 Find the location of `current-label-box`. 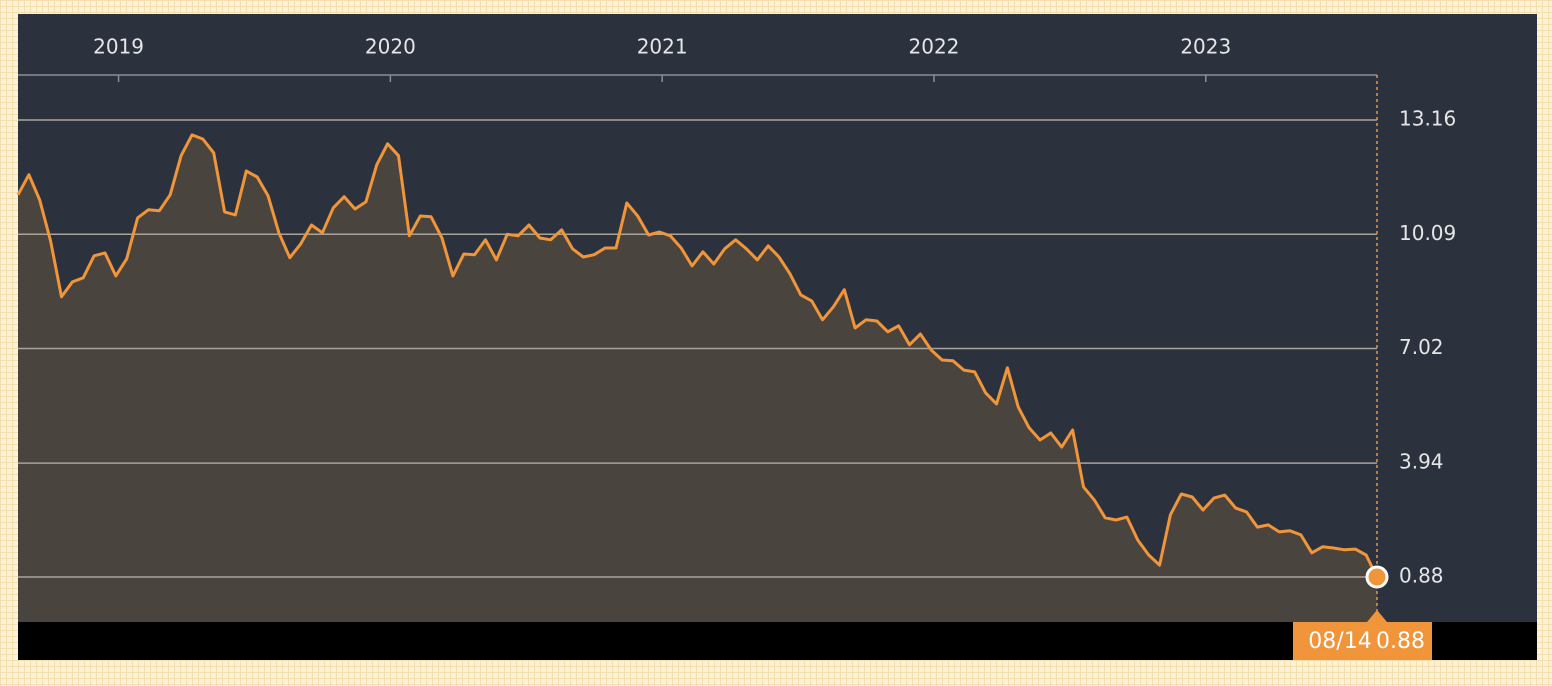

current-label-box is located at coordinates (1362, 641).